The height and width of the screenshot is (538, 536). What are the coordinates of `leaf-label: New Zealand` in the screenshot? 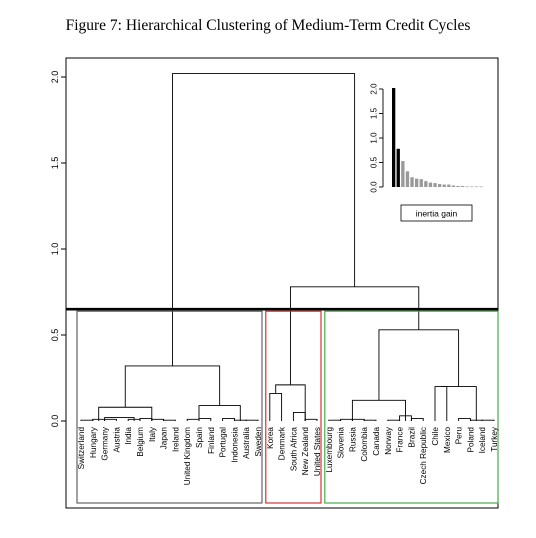 It's located at (305, 451).